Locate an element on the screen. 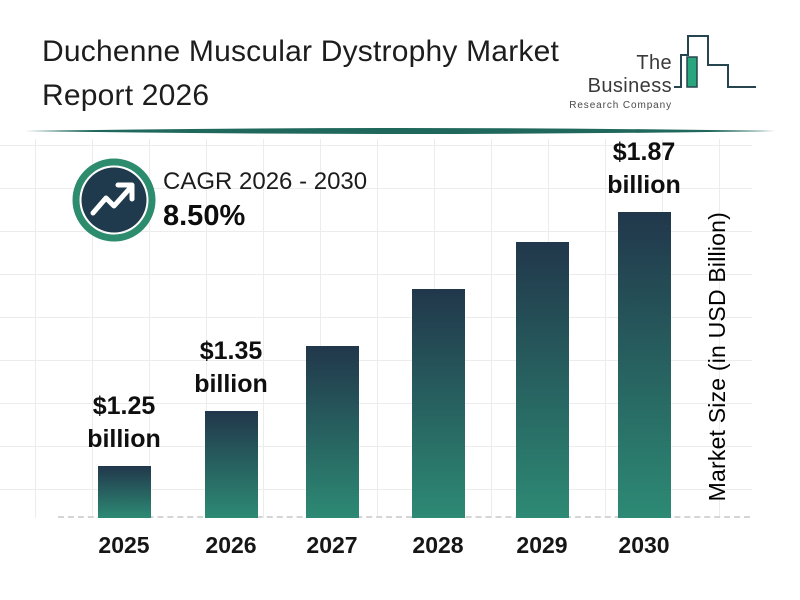 The image size is (800, 600). logo: The Business Research Company is located at coordinates (616, 81).